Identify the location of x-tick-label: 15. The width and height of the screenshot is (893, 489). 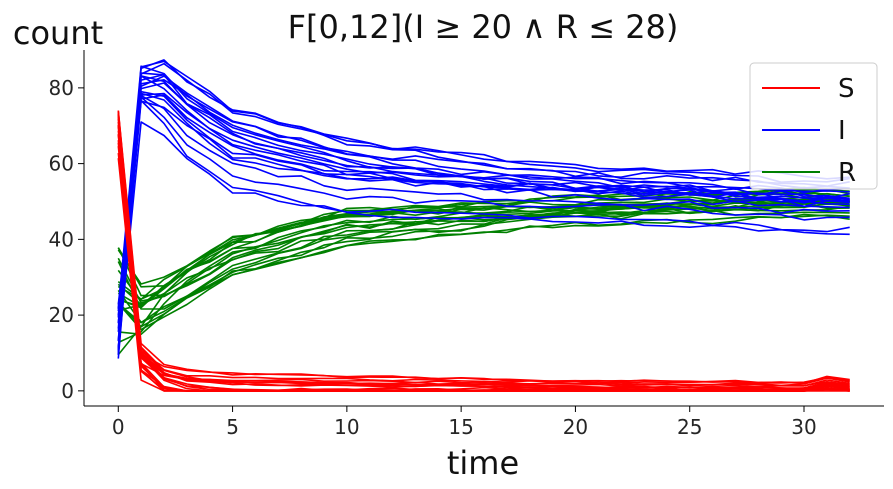
(460, 427).